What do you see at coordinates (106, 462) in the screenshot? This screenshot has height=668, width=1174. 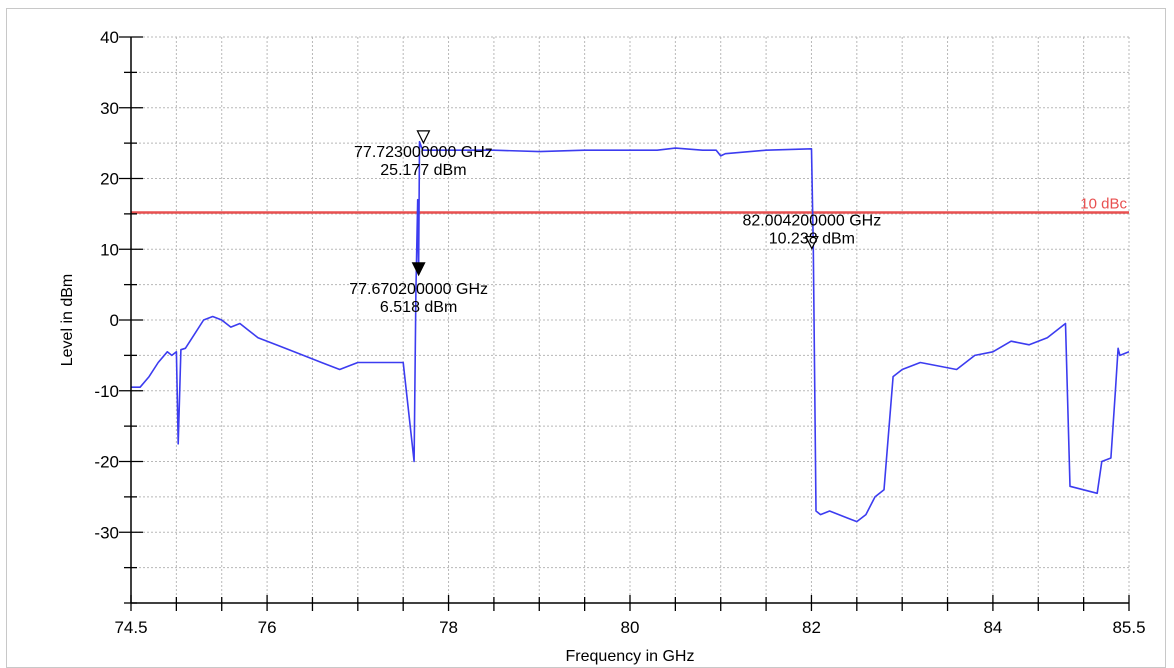 I see `y-tick-label: -20` at bounding box center [106, 462].